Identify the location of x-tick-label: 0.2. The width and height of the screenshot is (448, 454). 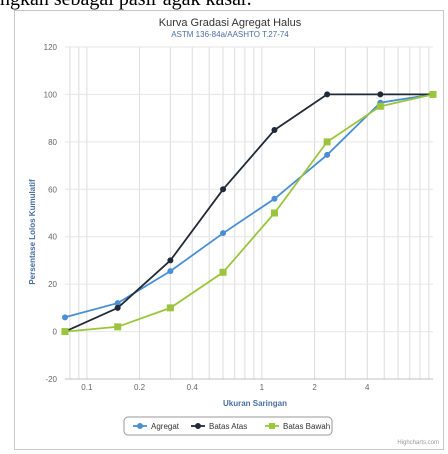
(140, 387).